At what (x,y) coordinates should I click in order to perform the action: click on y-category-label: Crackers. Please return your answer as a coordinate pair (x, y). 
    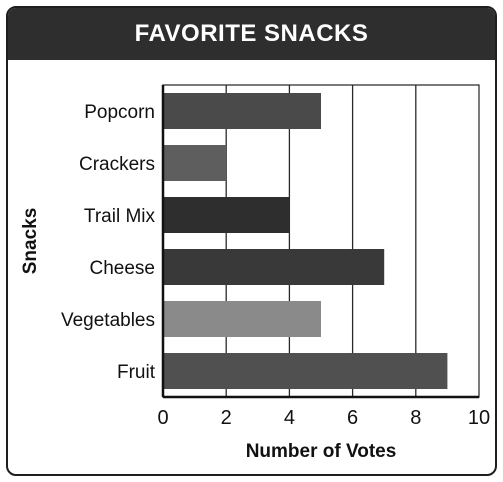
    Looking at the image, I should click on (117, 164).